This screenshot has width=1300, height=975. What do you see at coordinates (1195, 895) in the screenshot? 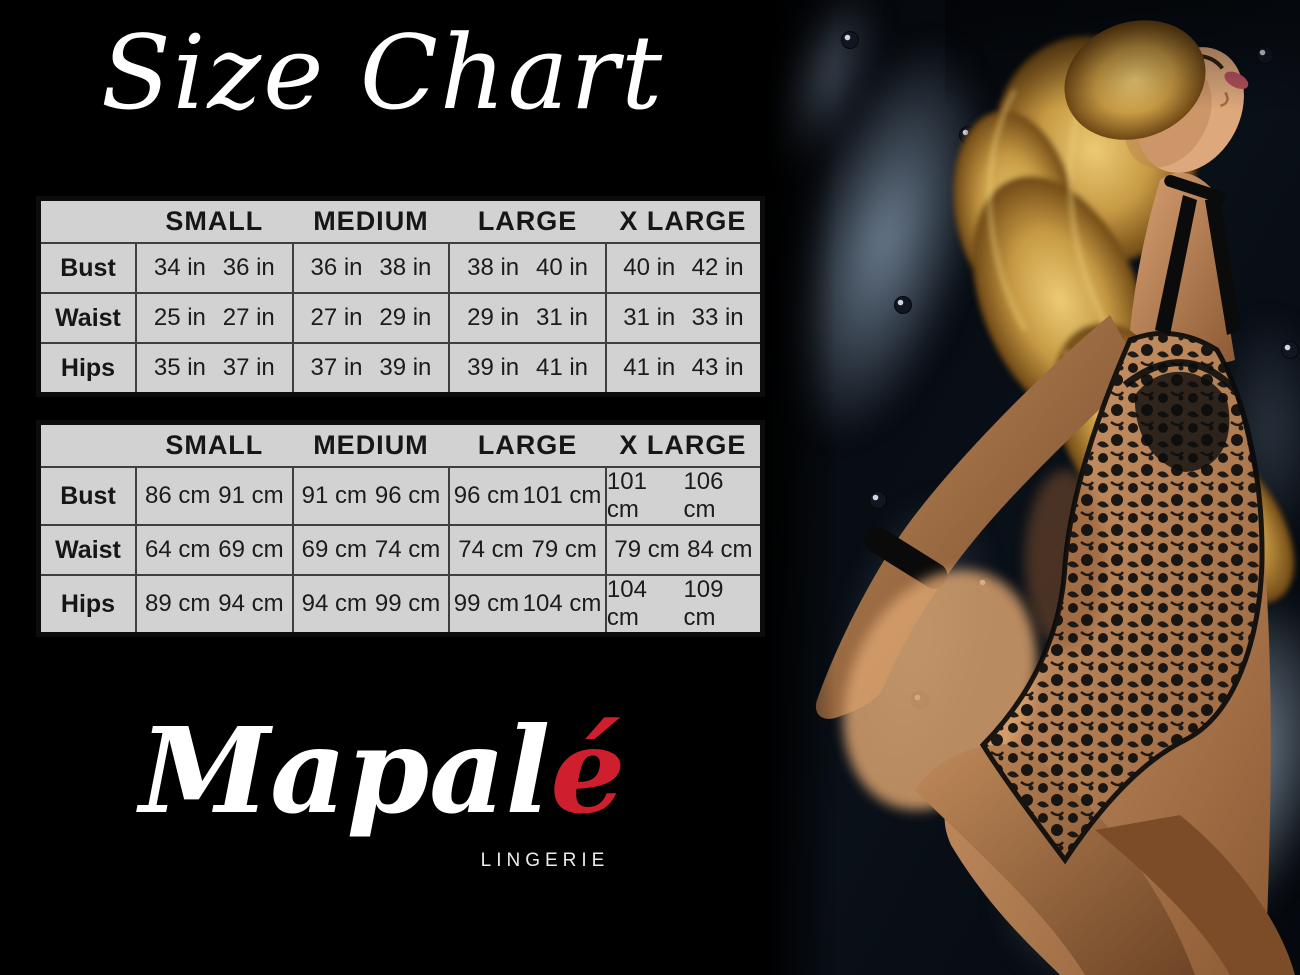
I see `back-thigh` at bounding box center [1195, 895].